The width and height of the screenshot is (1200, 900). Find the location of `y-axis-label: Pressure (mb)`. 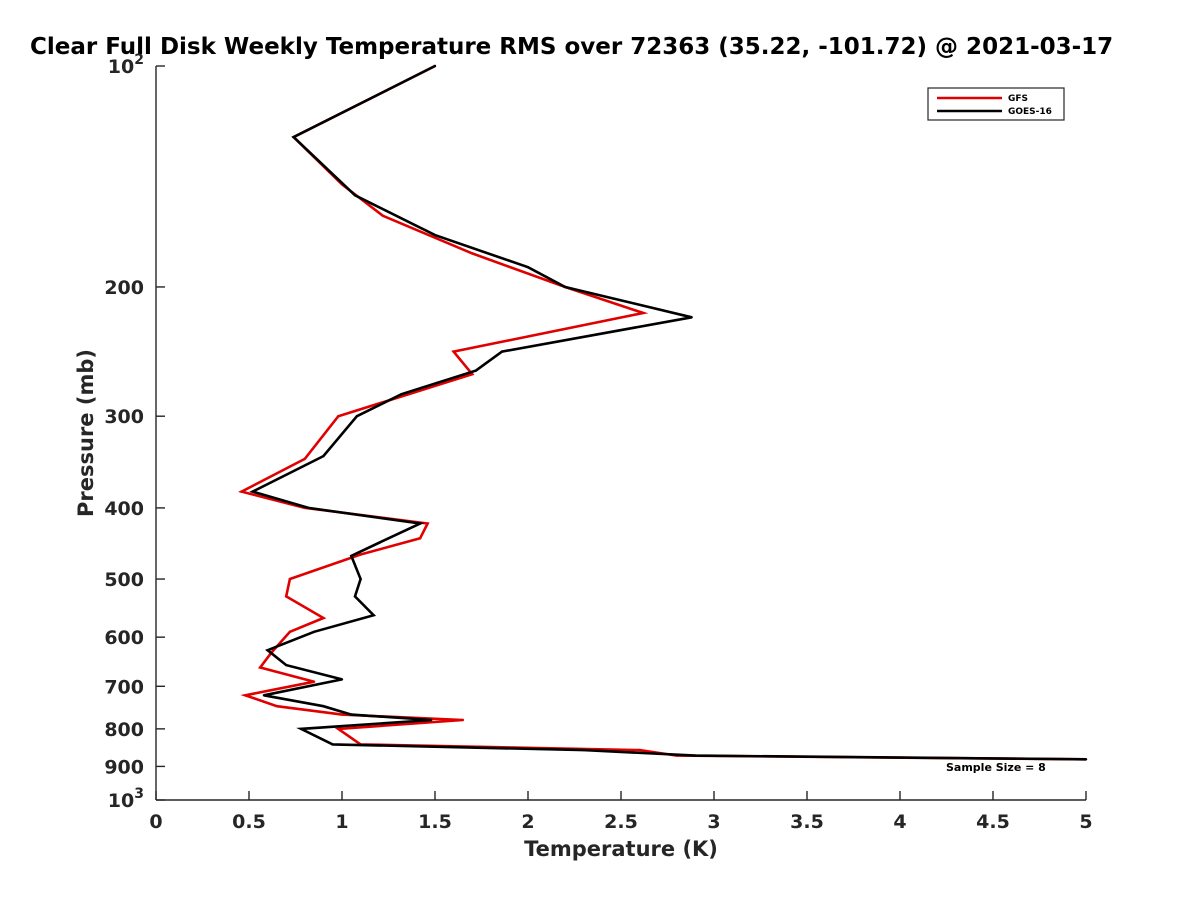

y-axis-label: Pressure (mb) is located at coordinates (86, 433).